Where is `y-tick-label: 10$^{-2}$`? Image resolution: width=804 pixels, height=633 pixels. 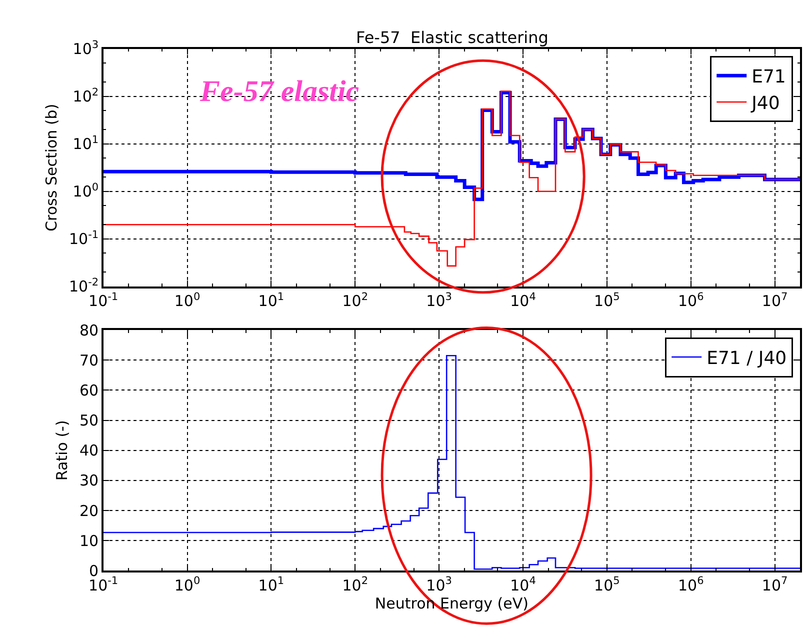 y-tick-label: 10$^{-2}$ is located at coordinates (83, 286).